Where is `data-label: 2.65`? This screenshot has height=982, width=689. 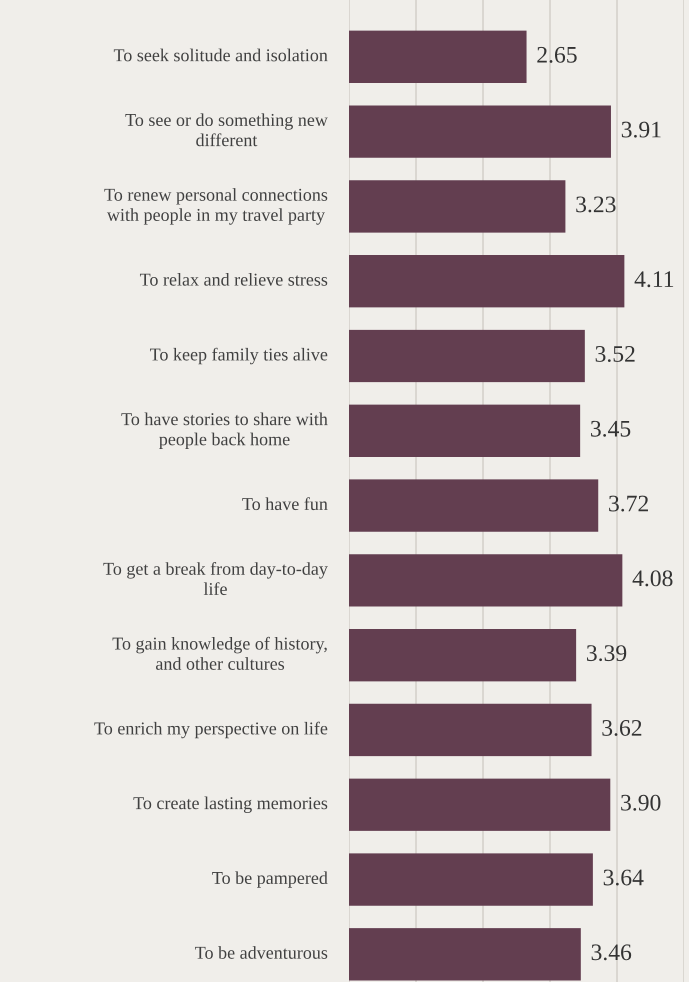
data-label: 2.65 is located at coordinates (557, 54).